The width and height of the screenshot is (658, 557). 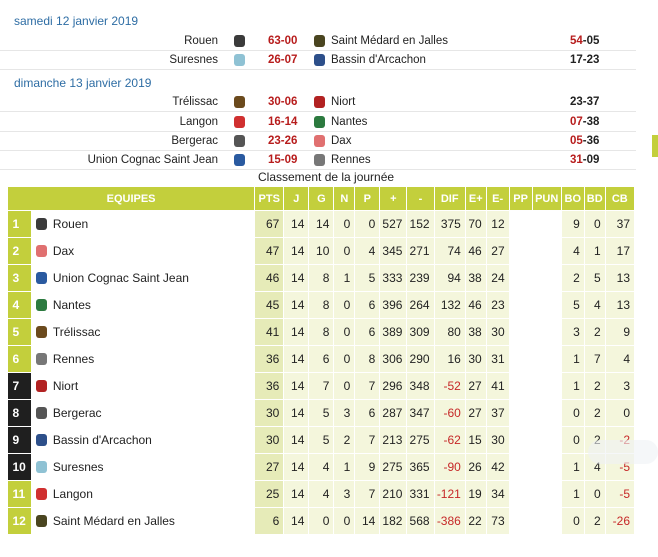 What do you see at coordinates (321, 224) in the screenshot?
I see `table-row: 1 Rouen 67 14 14 0 0 527 152 375 70 12 9 0 37` at bounding box center [321, 224].